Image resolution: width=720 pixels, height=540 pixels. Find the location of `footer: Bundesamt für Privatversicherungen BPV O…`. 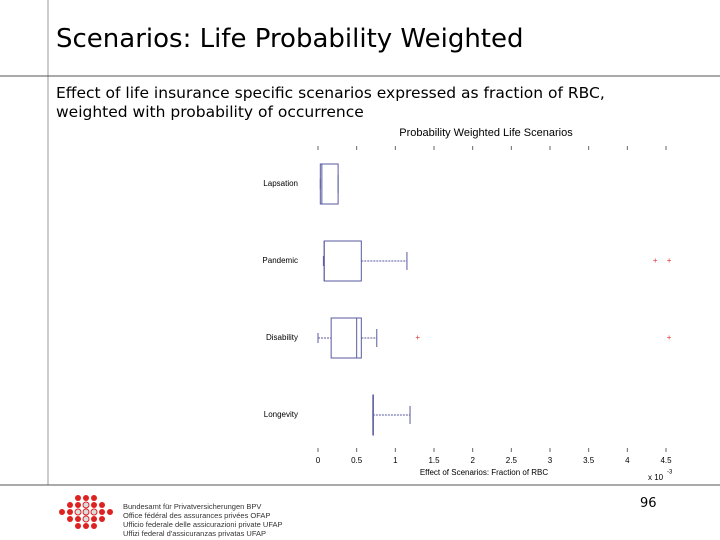

footer: Bundesamt für Privatversicherungen BPV O… is located at coordinates (203, 520).